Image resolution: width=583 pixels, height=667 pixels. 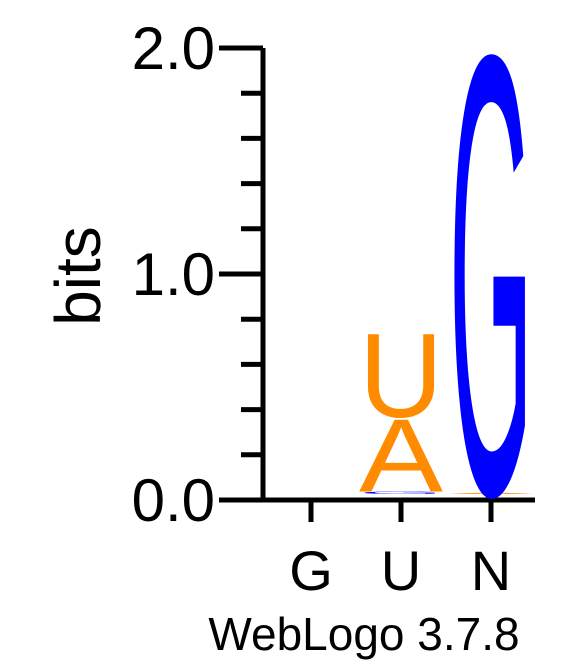 What do you see at coordinates (173, 274) in the screenshot?
I see `y-tick-label: 1.0` at bounding box center [173, 274].